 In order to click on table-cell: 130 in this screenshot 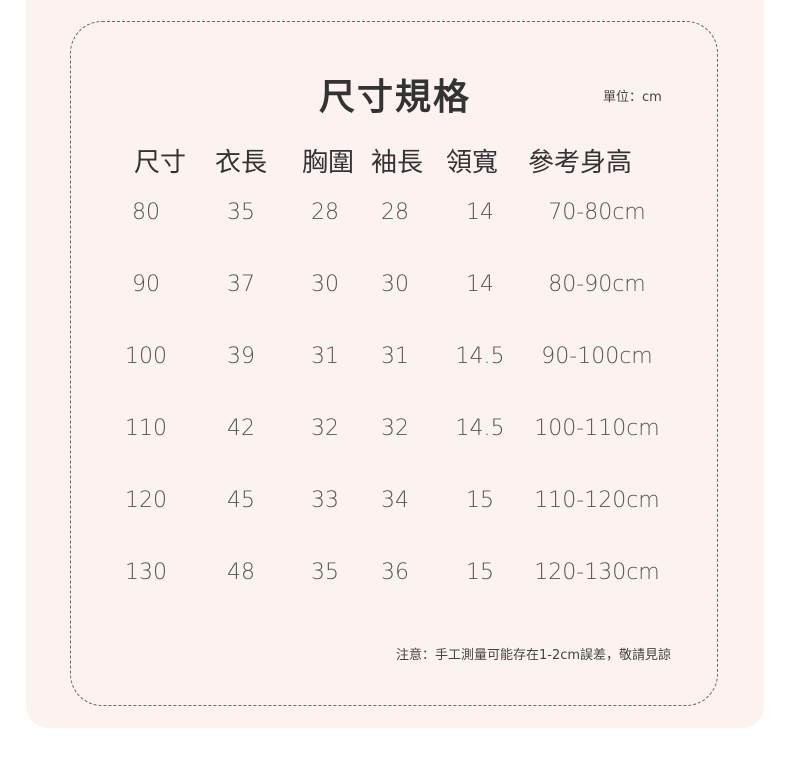, I will do `click(146, 572)`.